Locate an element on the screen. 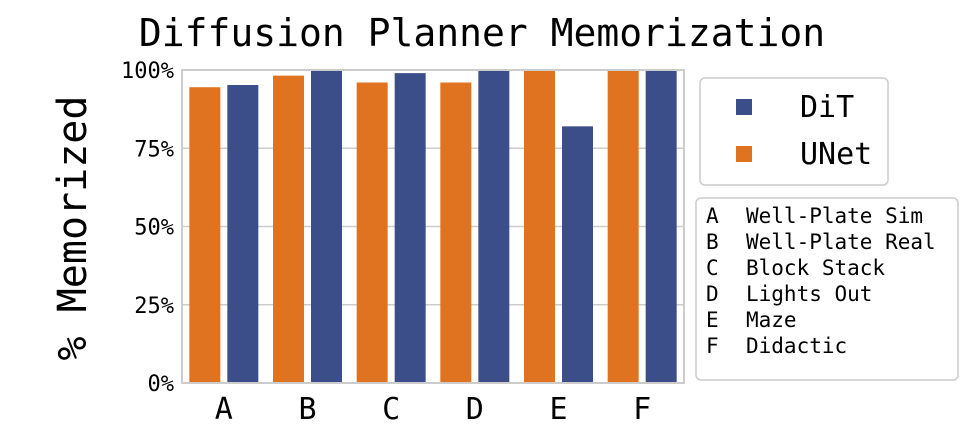  x-tick-label: D is located at coordinates (475, 409).